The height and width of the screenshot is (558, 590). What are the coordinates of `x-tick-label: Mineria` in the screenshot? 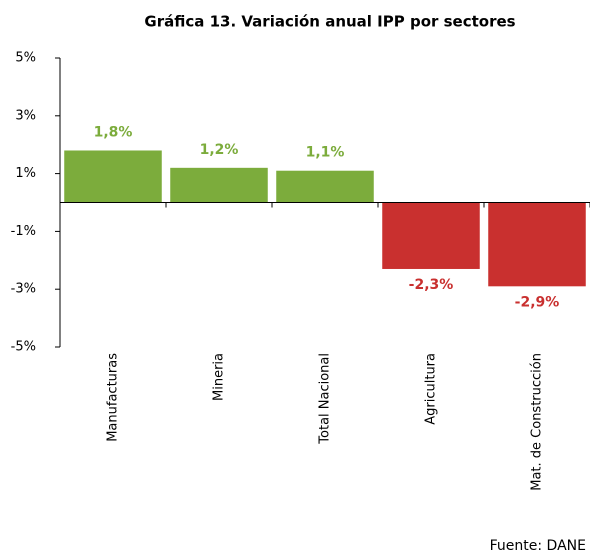 It's located at (219, 377).